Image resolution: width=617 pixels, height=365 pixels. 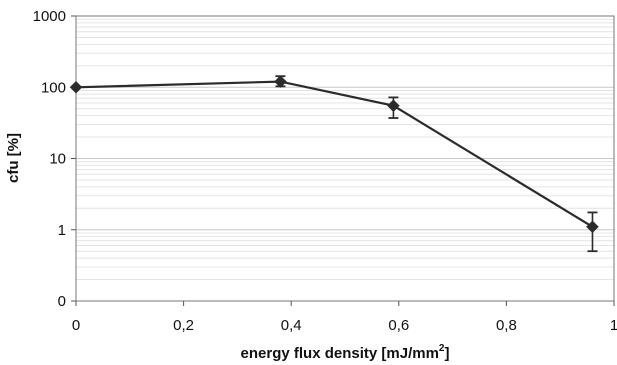 I want to click on y-axis-ticks: 0 1 10 100 1000, so click(x=54, y=159).